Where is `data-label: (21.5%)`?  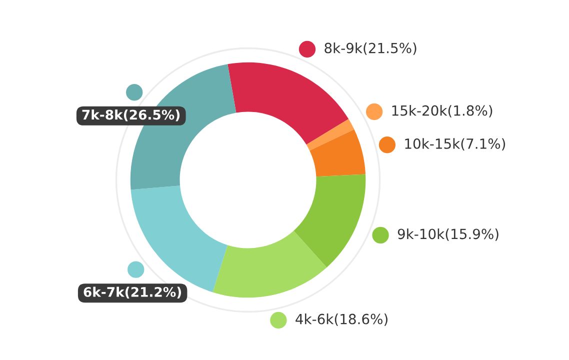 data-label: (21.5%) is located at coordinates (390, 48).